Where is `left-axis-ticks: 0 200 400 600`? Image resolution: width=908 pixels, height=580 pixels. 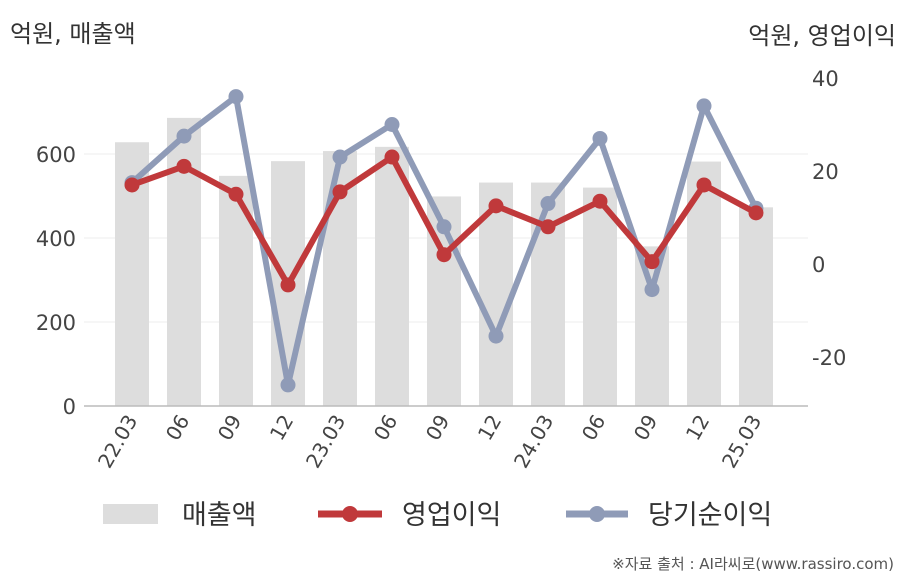
left-axis-ticks: 0 200 400 600 is located at coordinates (56, 281).